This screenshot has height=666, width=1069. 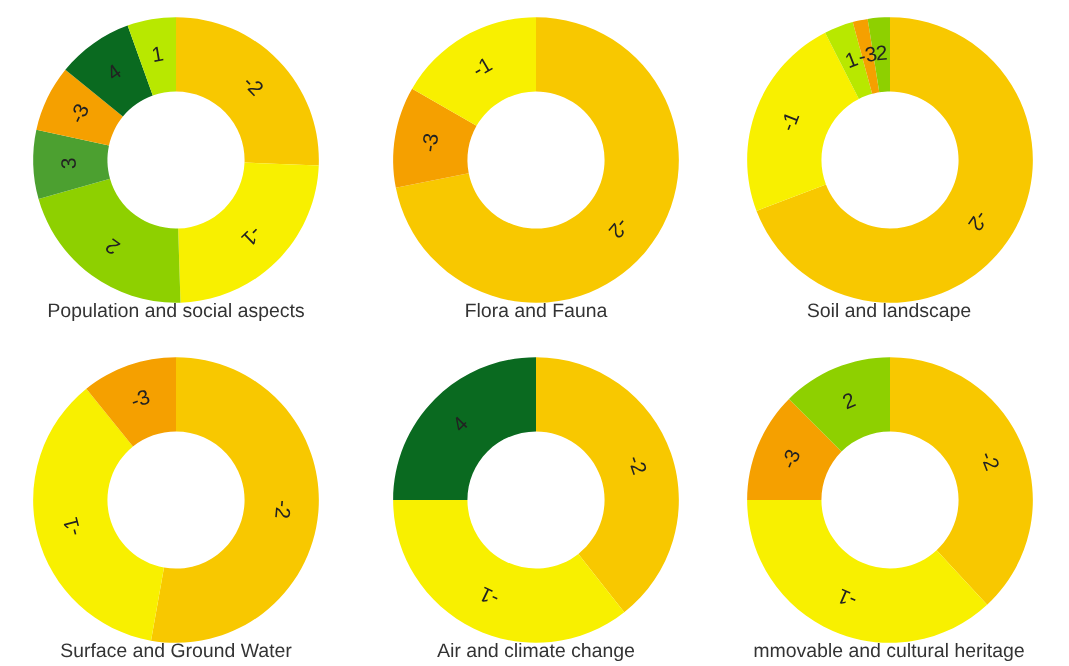 What do you see at coordinates (69, 163) in the screenshot?
I see `slice-label: 3` at bounding box center [69, 163].